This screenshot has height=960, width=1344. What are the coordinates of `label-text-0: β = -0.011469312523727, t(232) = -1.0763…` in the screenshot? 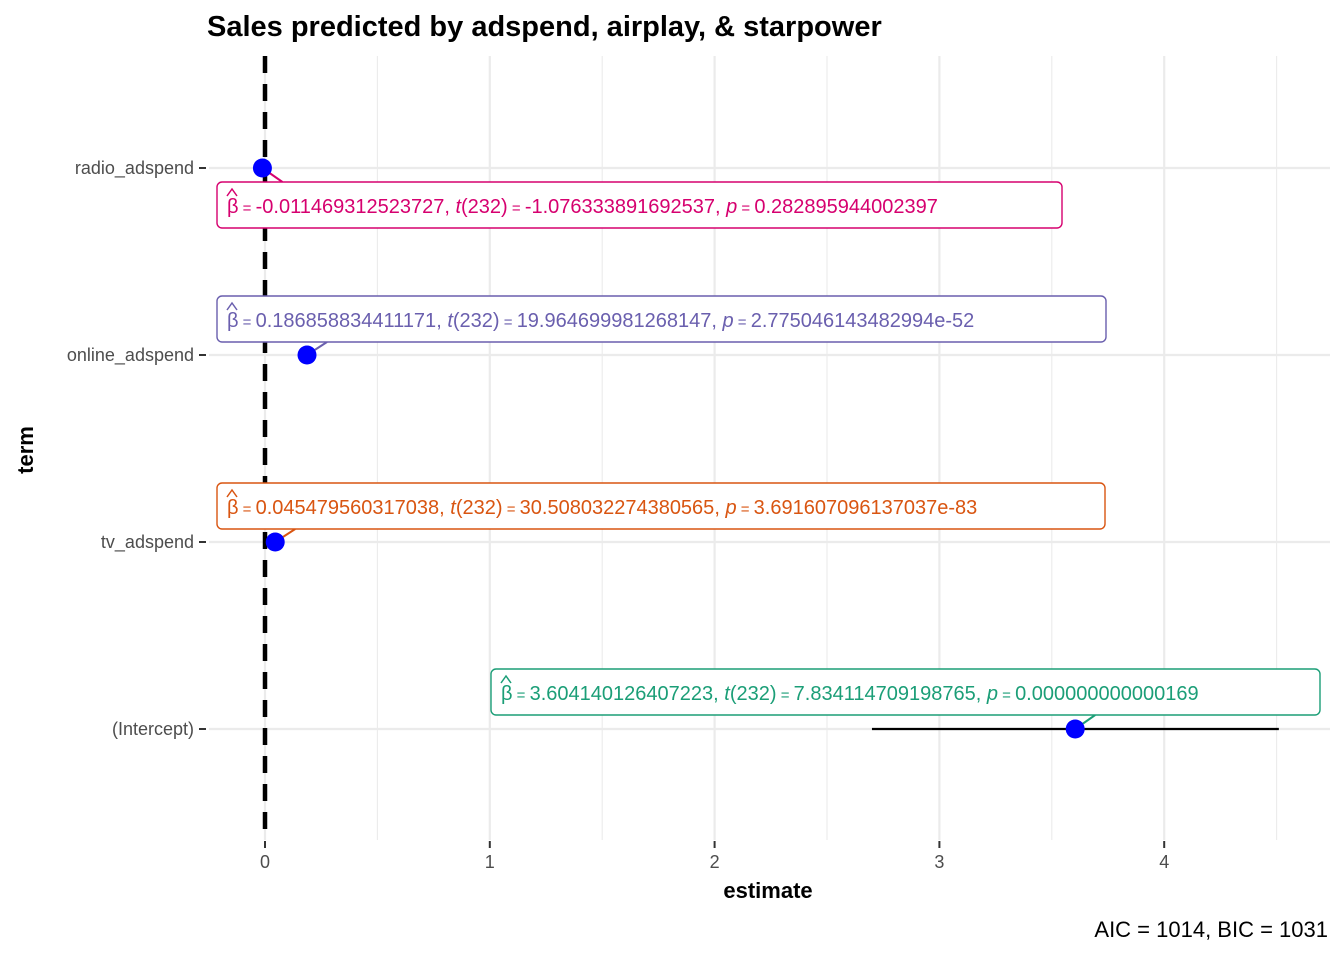 It's located at (582, 207).